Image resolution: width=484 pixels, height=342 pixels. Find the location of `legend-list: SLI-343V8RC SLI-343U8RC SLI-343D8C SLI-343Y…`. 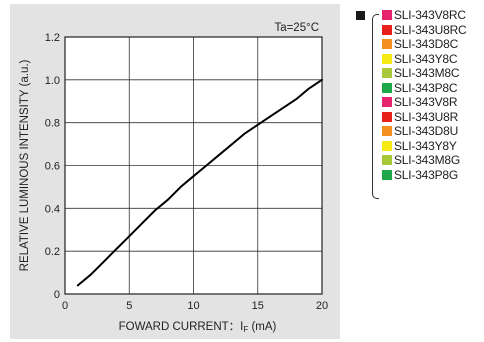

legend-list: SLI-343V8RC SLI-343U8RC SLI-343D8C SLI-343Y… is located at coordinates (424, 95).